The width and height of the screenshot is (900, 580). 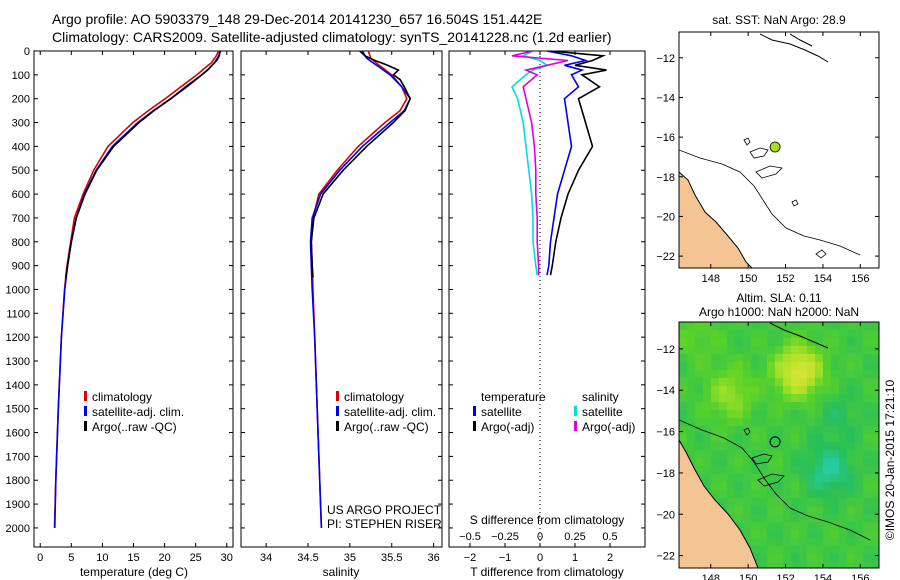 What do you see at coordinates (360, 289) in the screenshot?
I see `series-line-satellite-adj-clim` at bounding box center [360, 289].